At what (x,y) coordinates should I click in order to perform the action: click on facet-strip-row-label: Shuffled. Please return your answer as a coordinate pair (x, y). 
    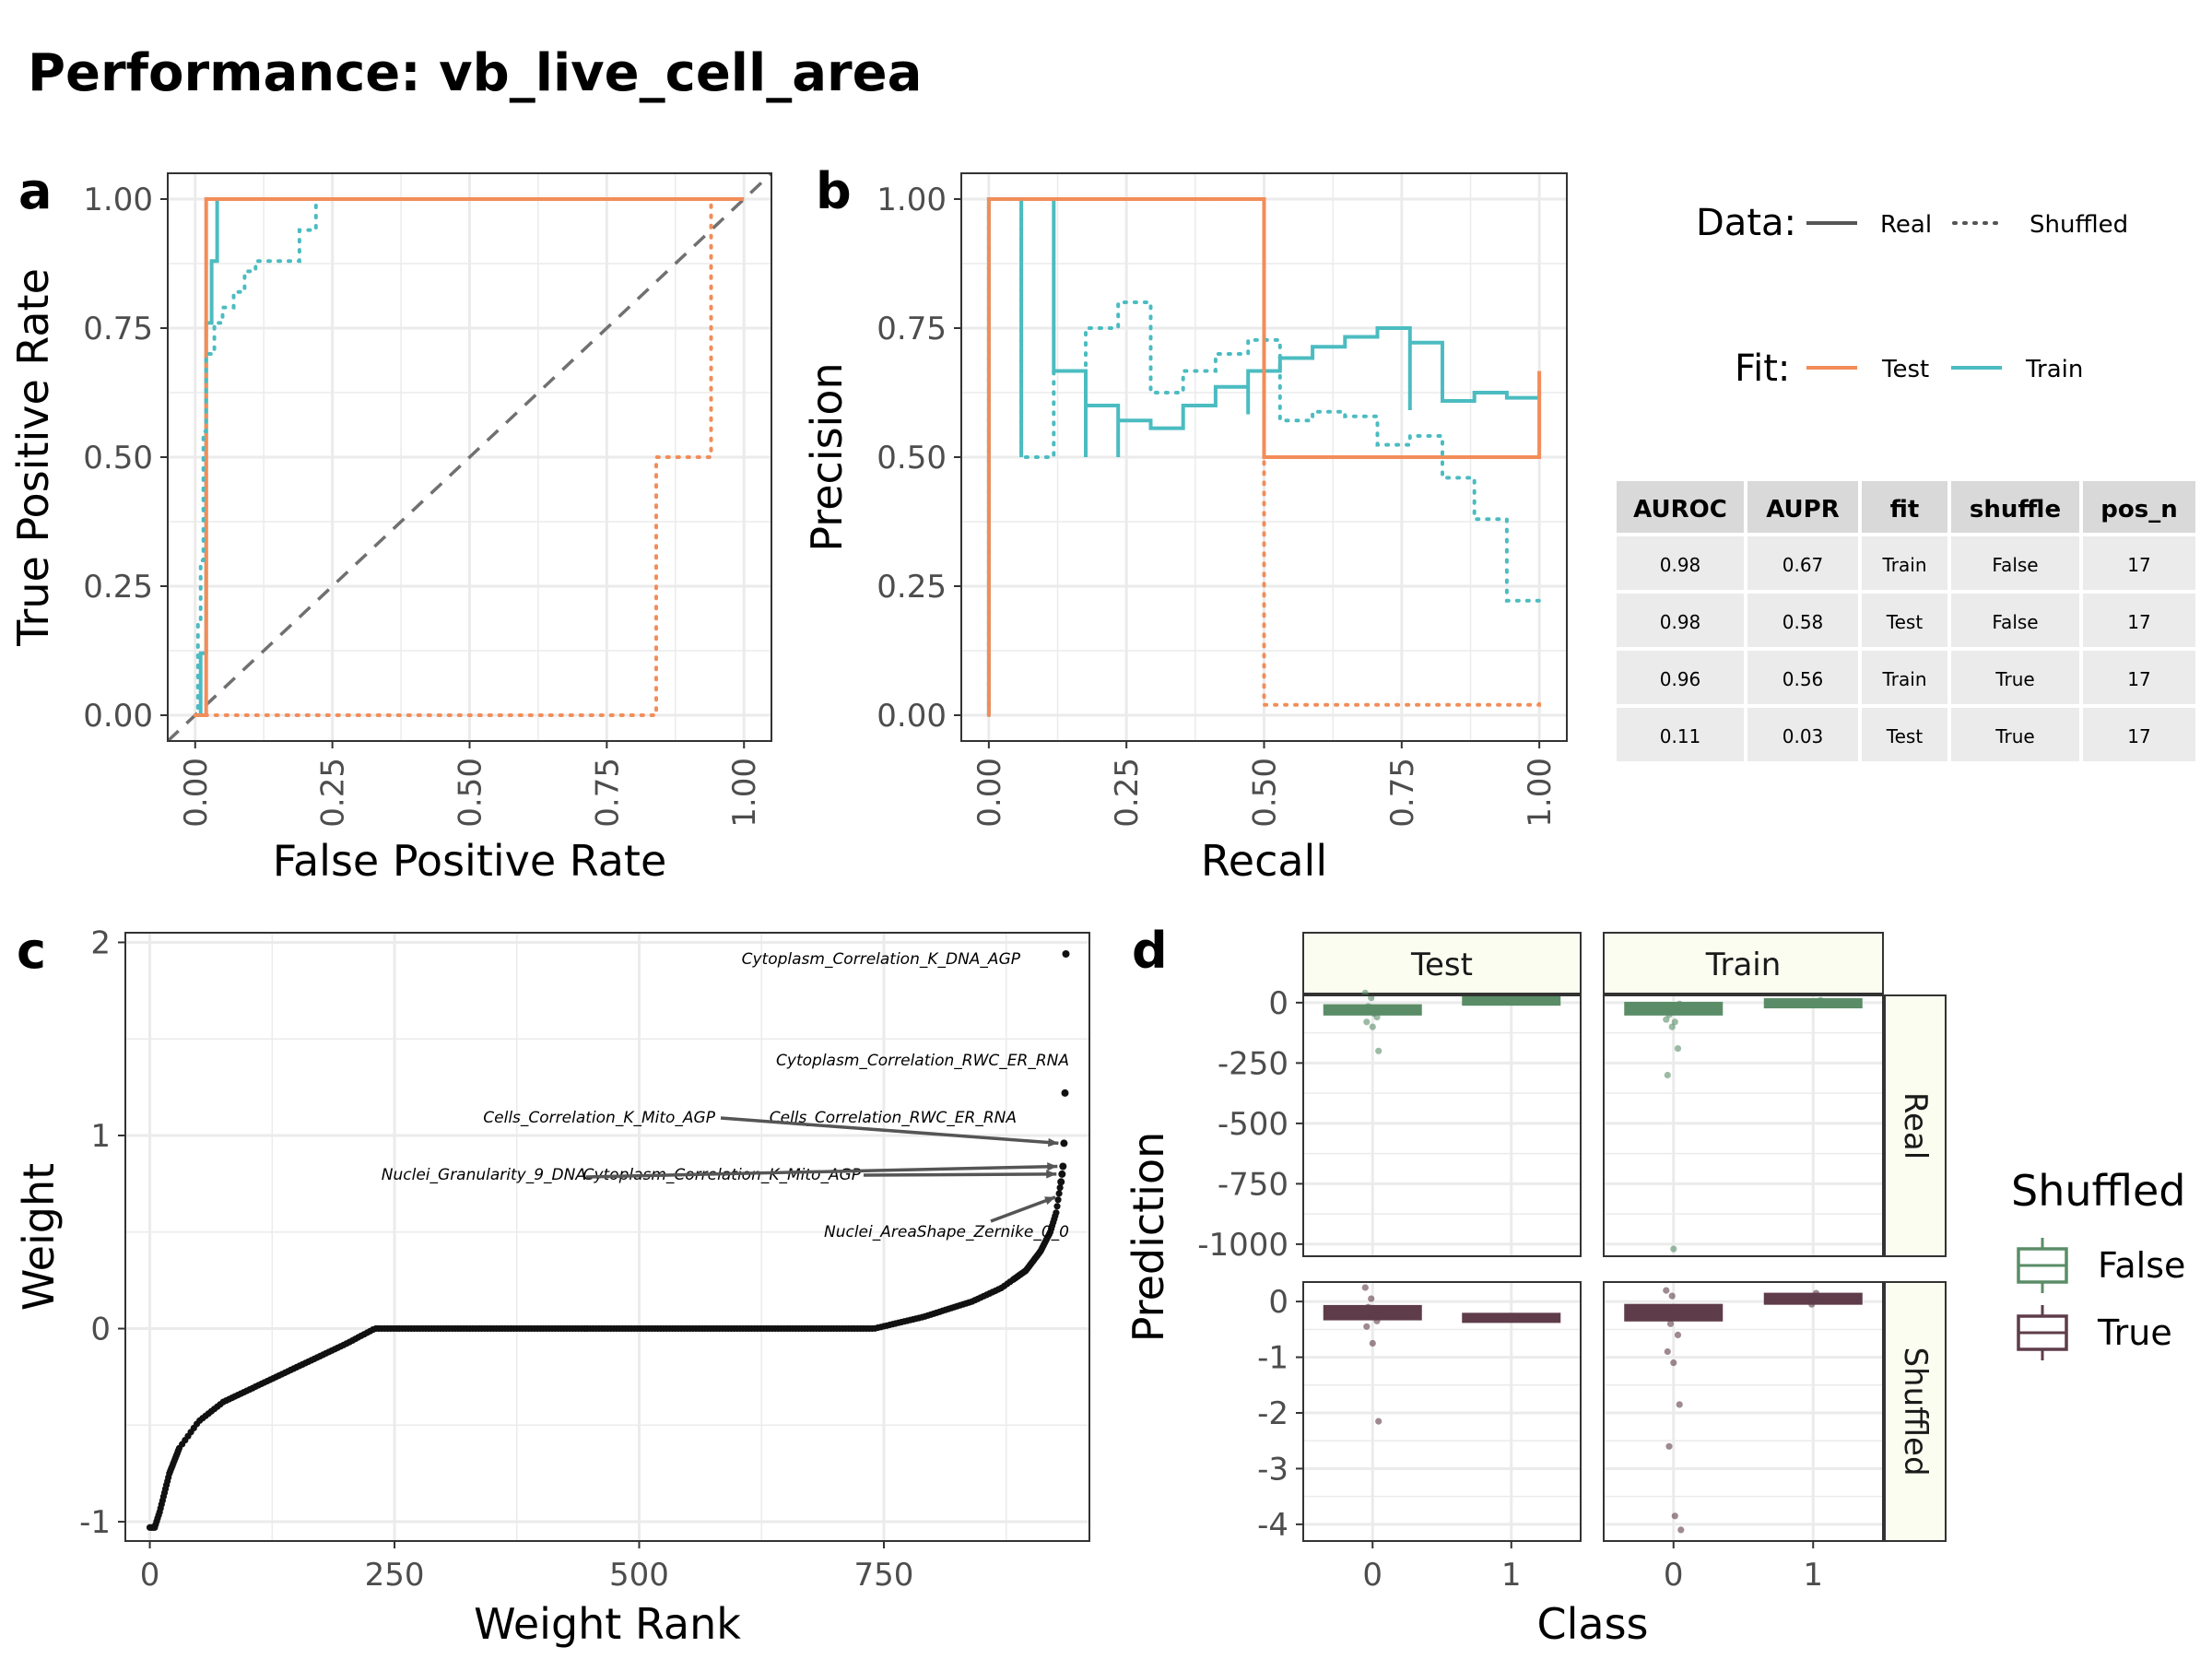
    Looking at the image, I should click on (1915, 1411).